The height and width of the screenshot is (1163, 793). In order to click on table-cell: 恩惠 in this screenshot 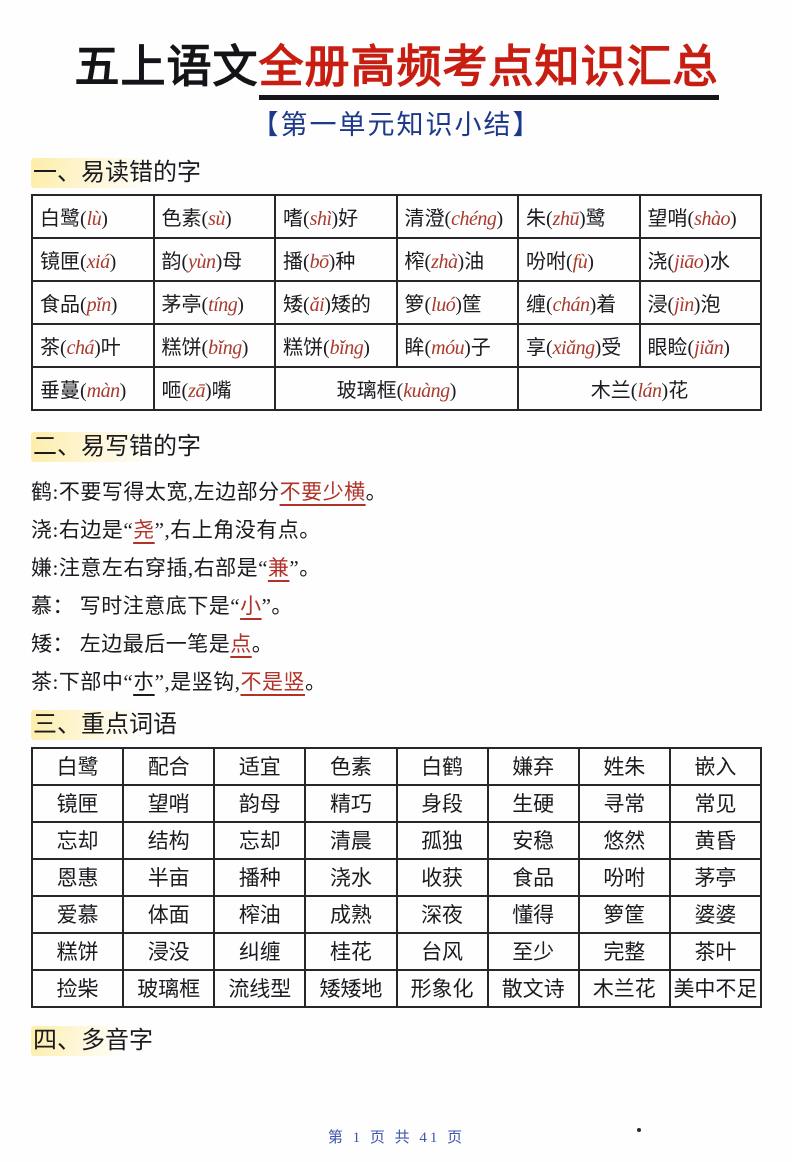, I will do `click(77, 877)`.